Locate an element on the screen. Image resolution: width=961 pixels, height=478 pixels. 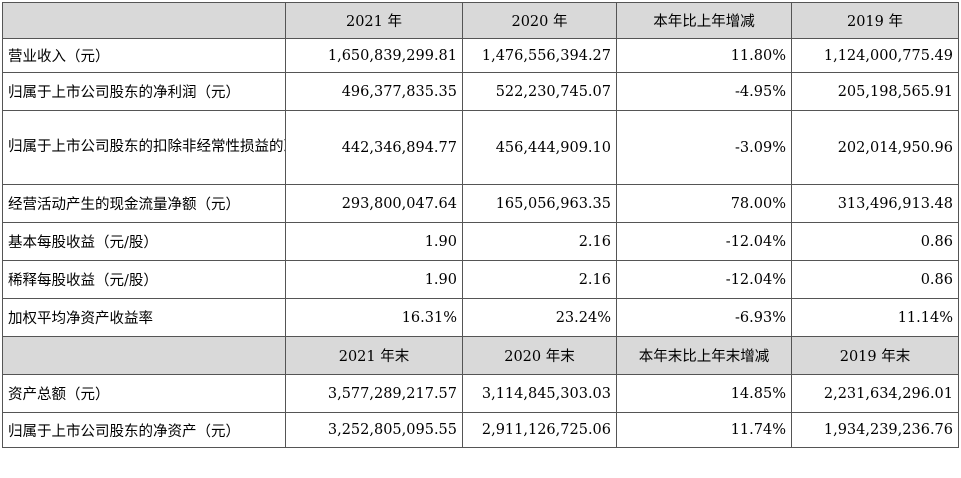
row-label: 基本每股收益（元/股） is located at coordinates (144, 241).